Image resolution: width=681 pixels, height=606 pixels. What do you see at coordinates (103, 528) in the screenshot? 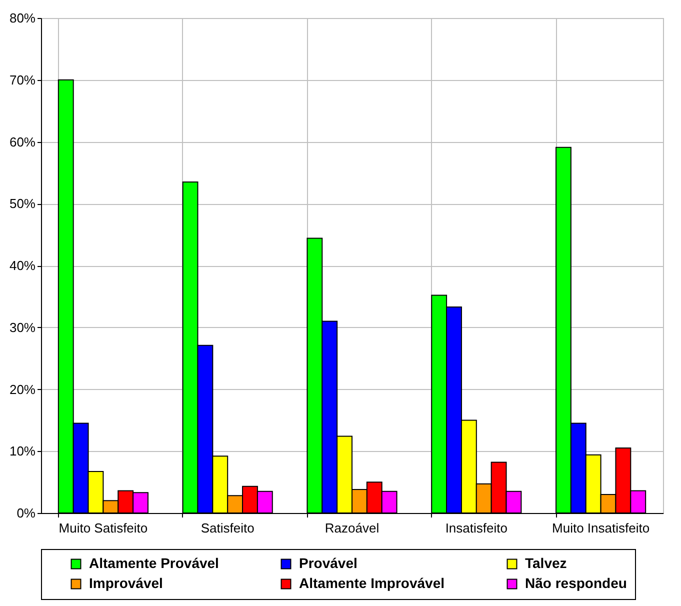
I see `x-tick-label: Muito Satisfeito` at bounding box center [103, 528].